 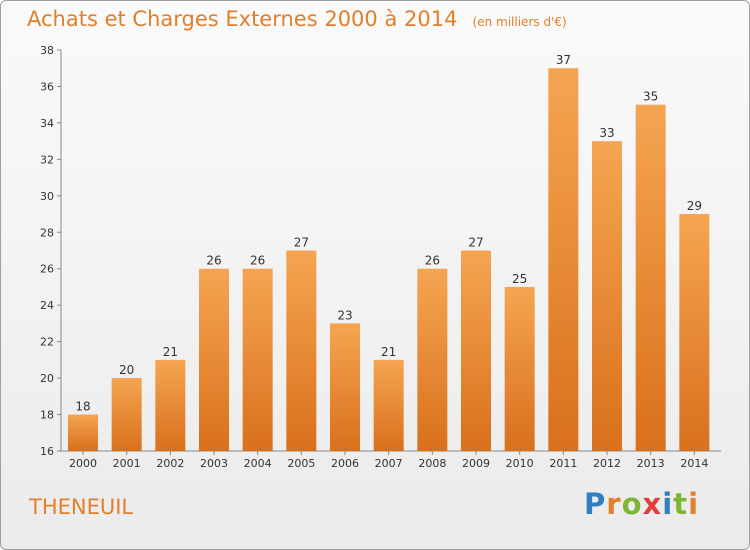 I want to click on x-tick-label: 2010, so click(x=520, y=463).